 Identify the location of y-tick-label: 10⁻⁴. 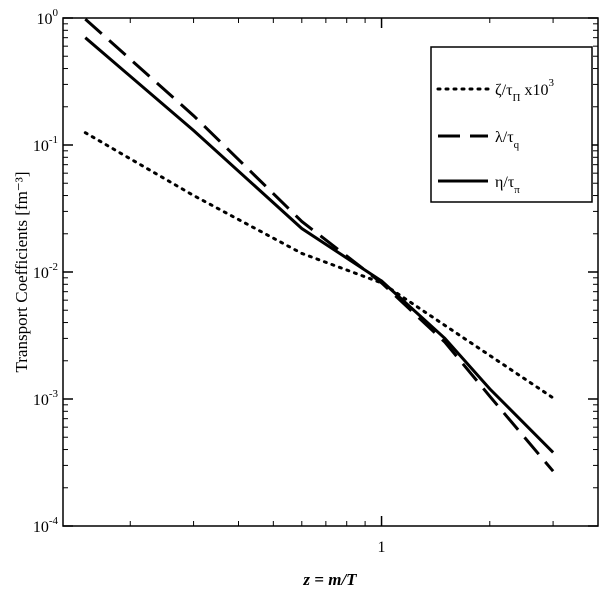
(46, 525).